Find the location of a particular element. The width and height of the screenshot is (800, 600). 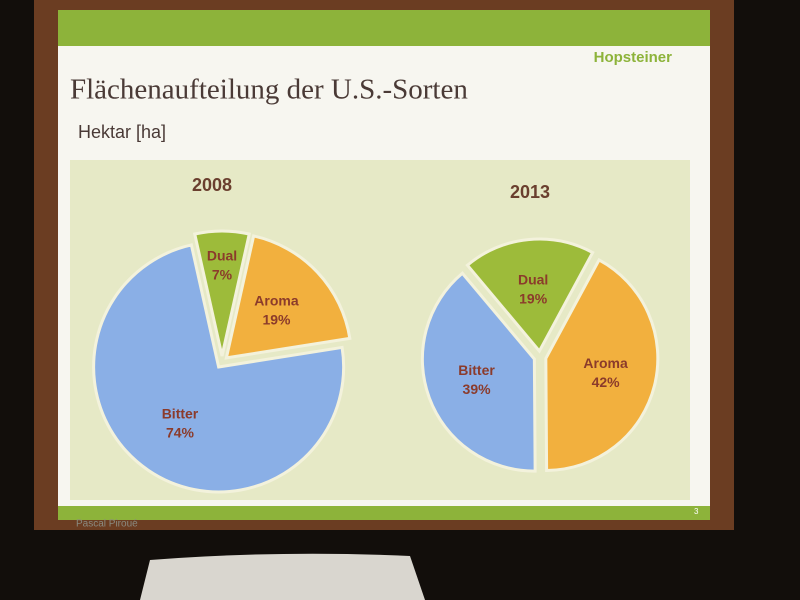

presenter: Pascal Piroué is located at coordinates (107, 524).